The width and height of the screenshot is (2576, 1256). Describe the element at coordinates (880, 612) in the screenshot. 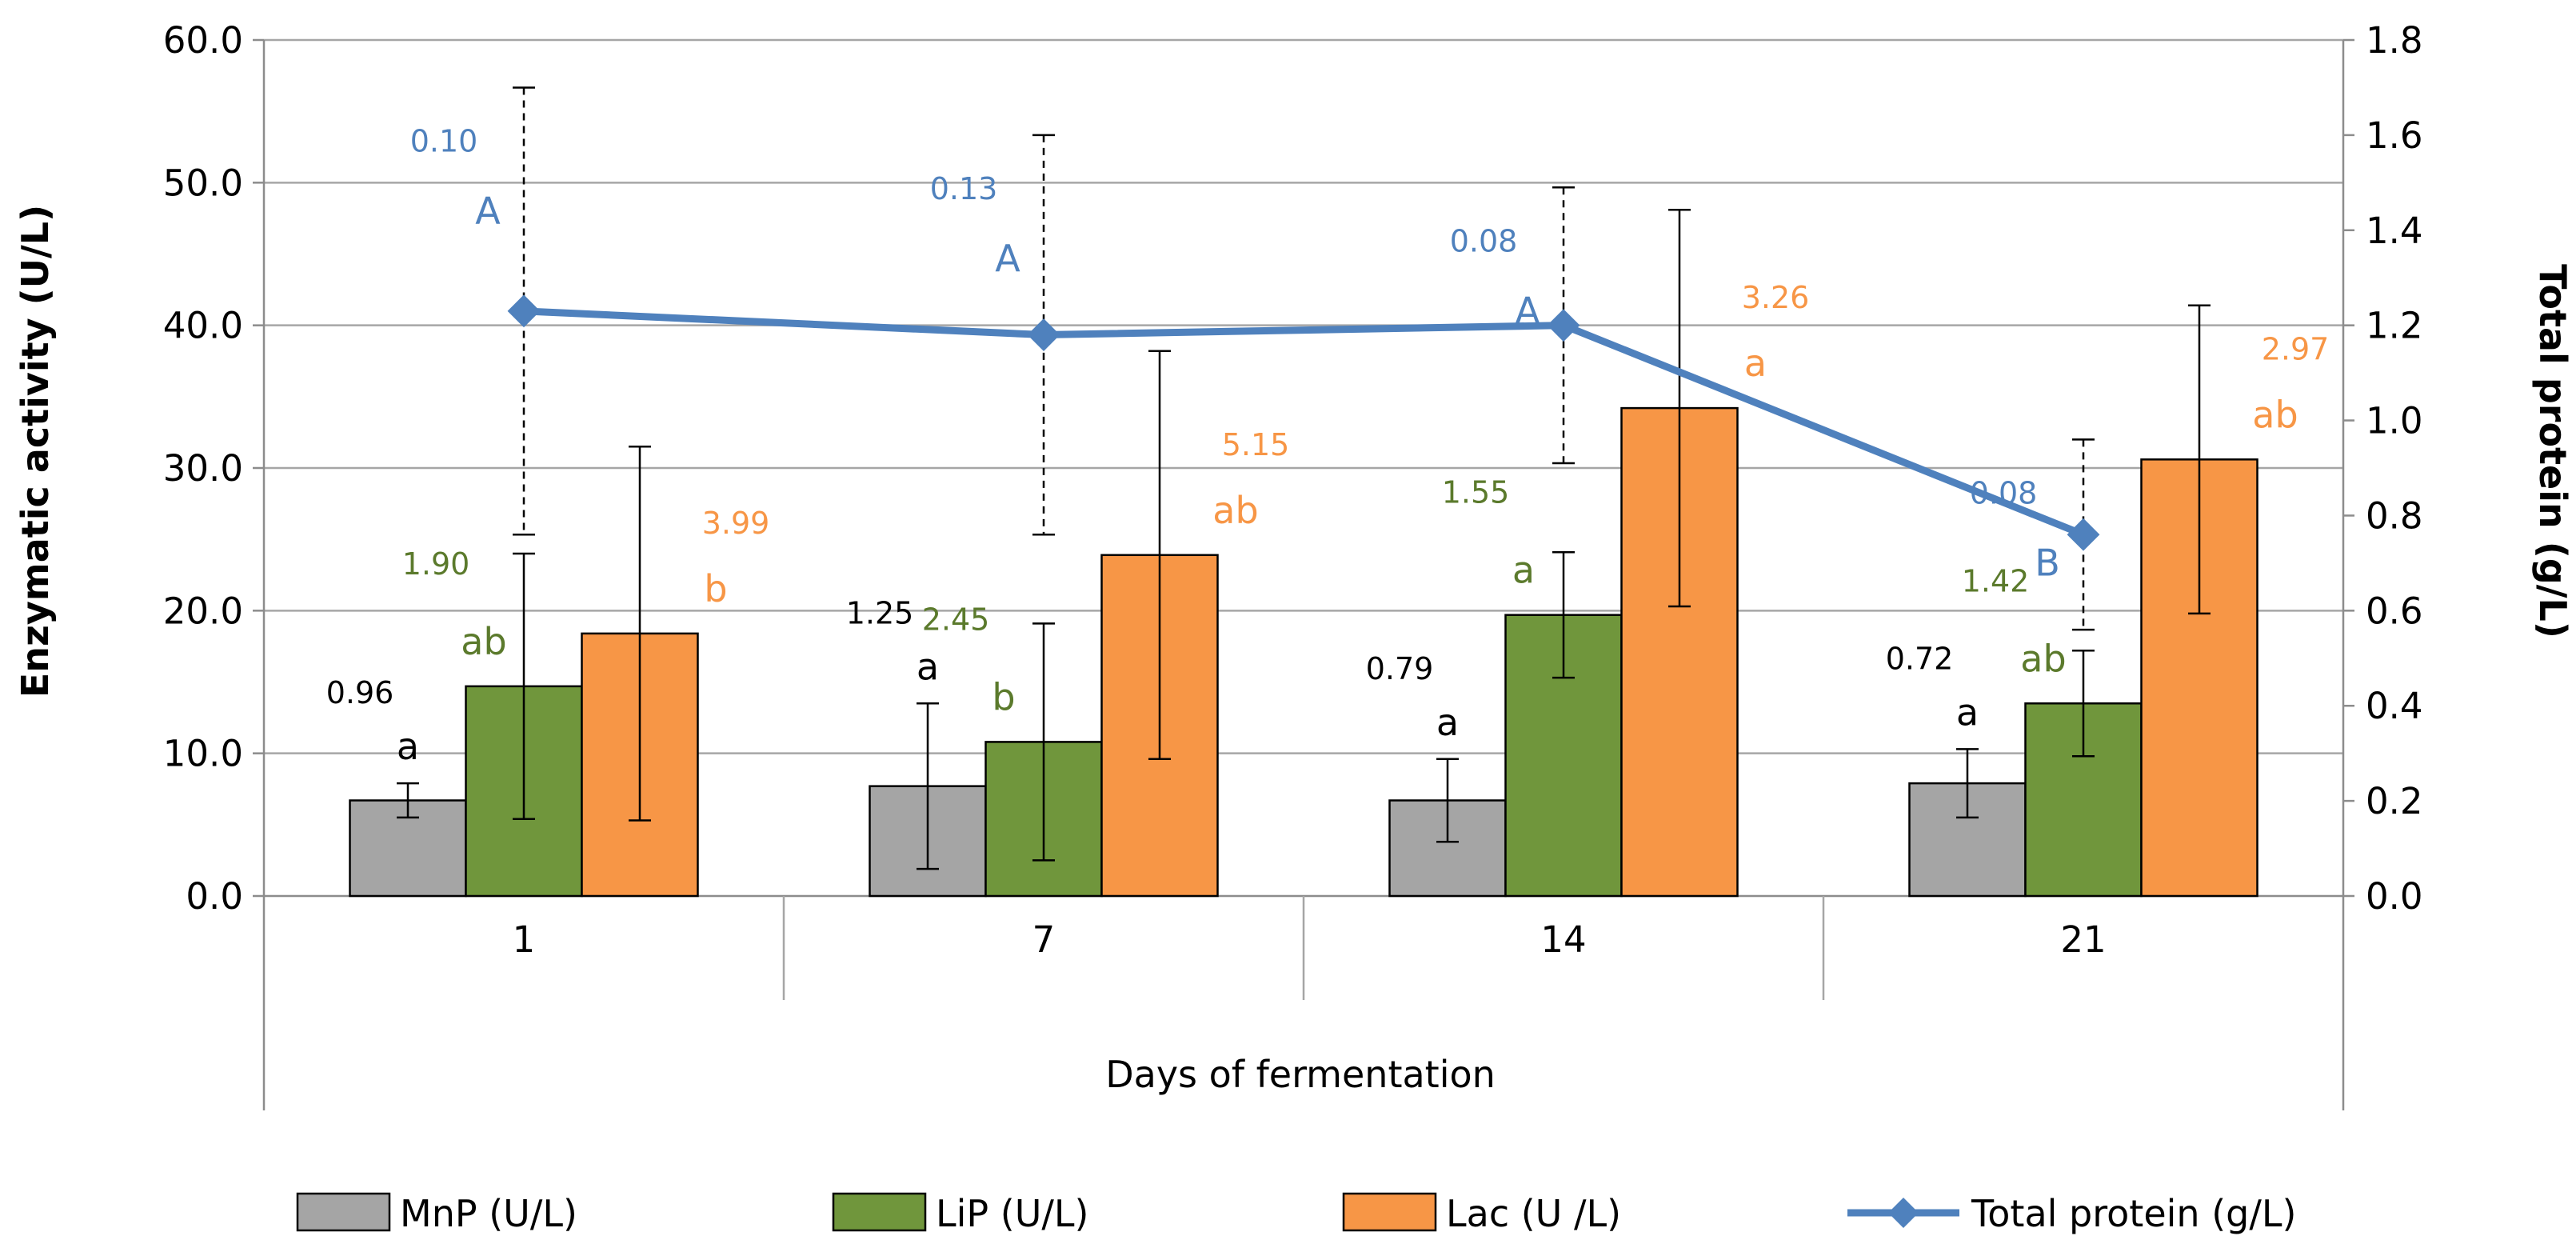

I see `sd-label: 1.25` at that location.